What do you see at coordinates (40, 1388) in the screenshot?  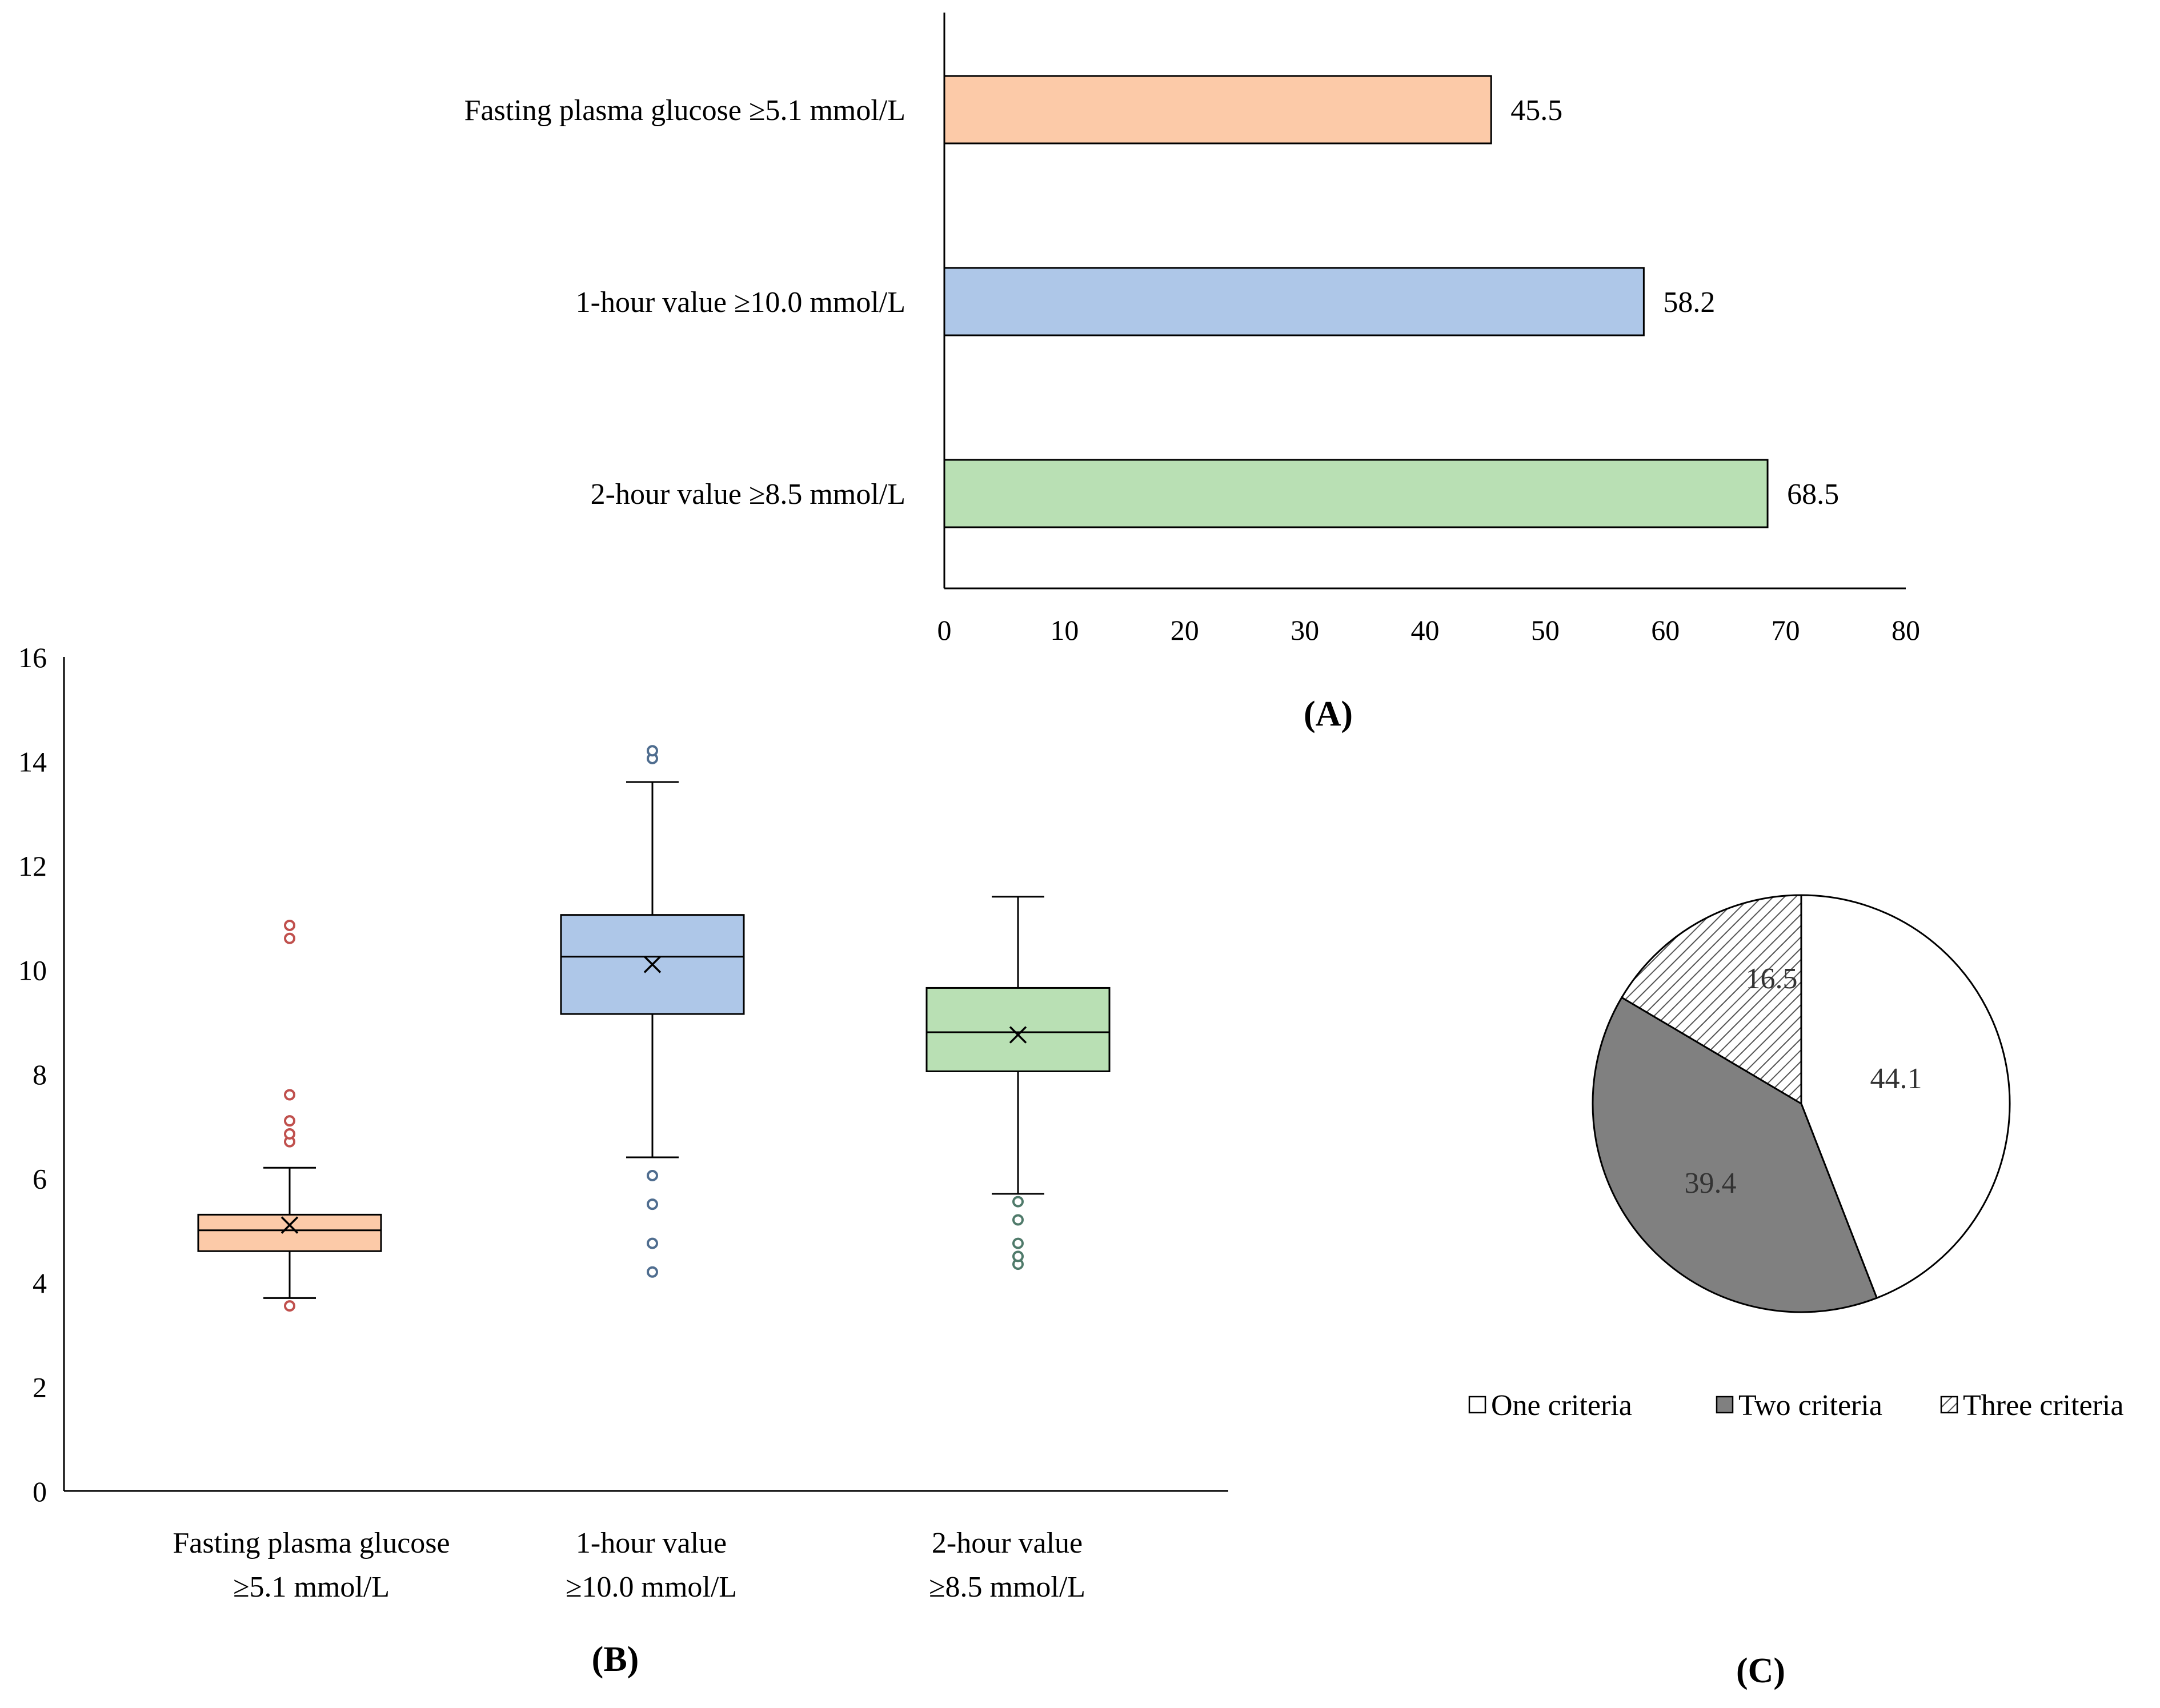 I see `y-tick-label: 2` at bounding box center [40, 1388].